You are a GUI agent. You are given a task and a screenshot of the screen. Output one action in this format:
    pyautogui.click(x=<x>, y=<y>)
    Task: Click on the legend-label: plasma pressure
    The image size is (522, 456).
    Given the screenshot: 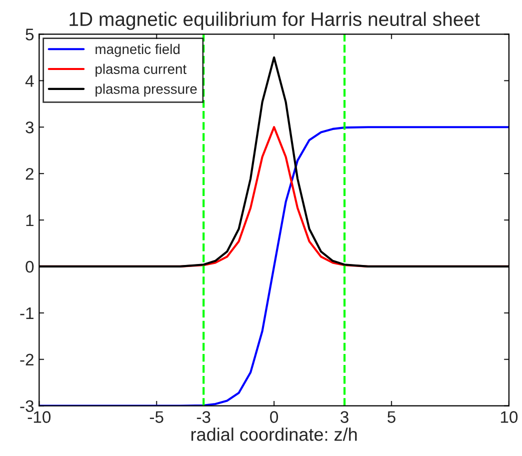 What is the action you would take?
    pyautogui.click(x=146, y=90)
    